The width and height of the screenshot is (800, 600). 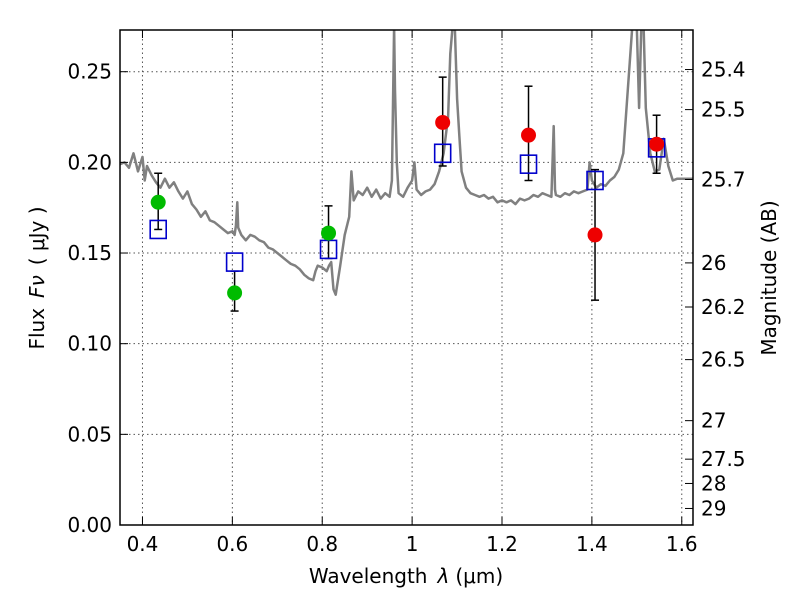 What do you see at coordinates (322, 544) in the screenshot?
I see `x-tick-label: 0.8` at bounding box center [322, 544].